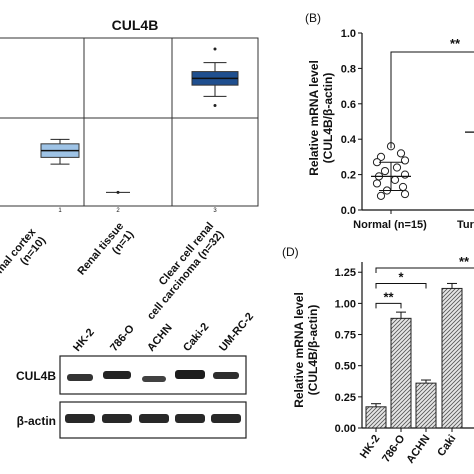 This screenshot has width=474, height=474. Describe the element at coordinates (455, 43) in the screenshot. I see `panel-b-significance: **` at that location.